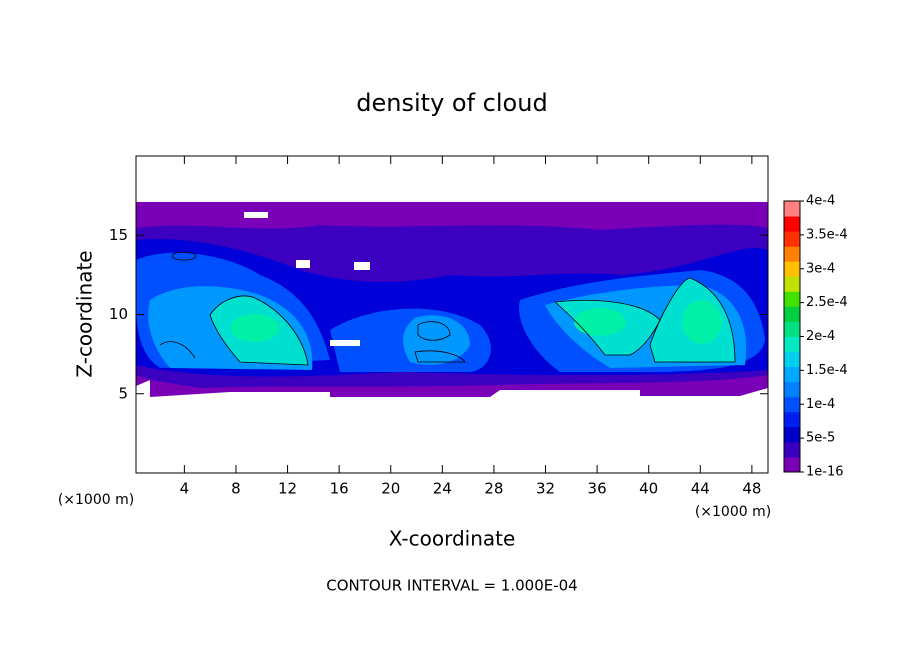  What do you see at coordinates (339, 489) in the screenshot?
I see `x-tick-label: 16` at bounding box center [339, 489].